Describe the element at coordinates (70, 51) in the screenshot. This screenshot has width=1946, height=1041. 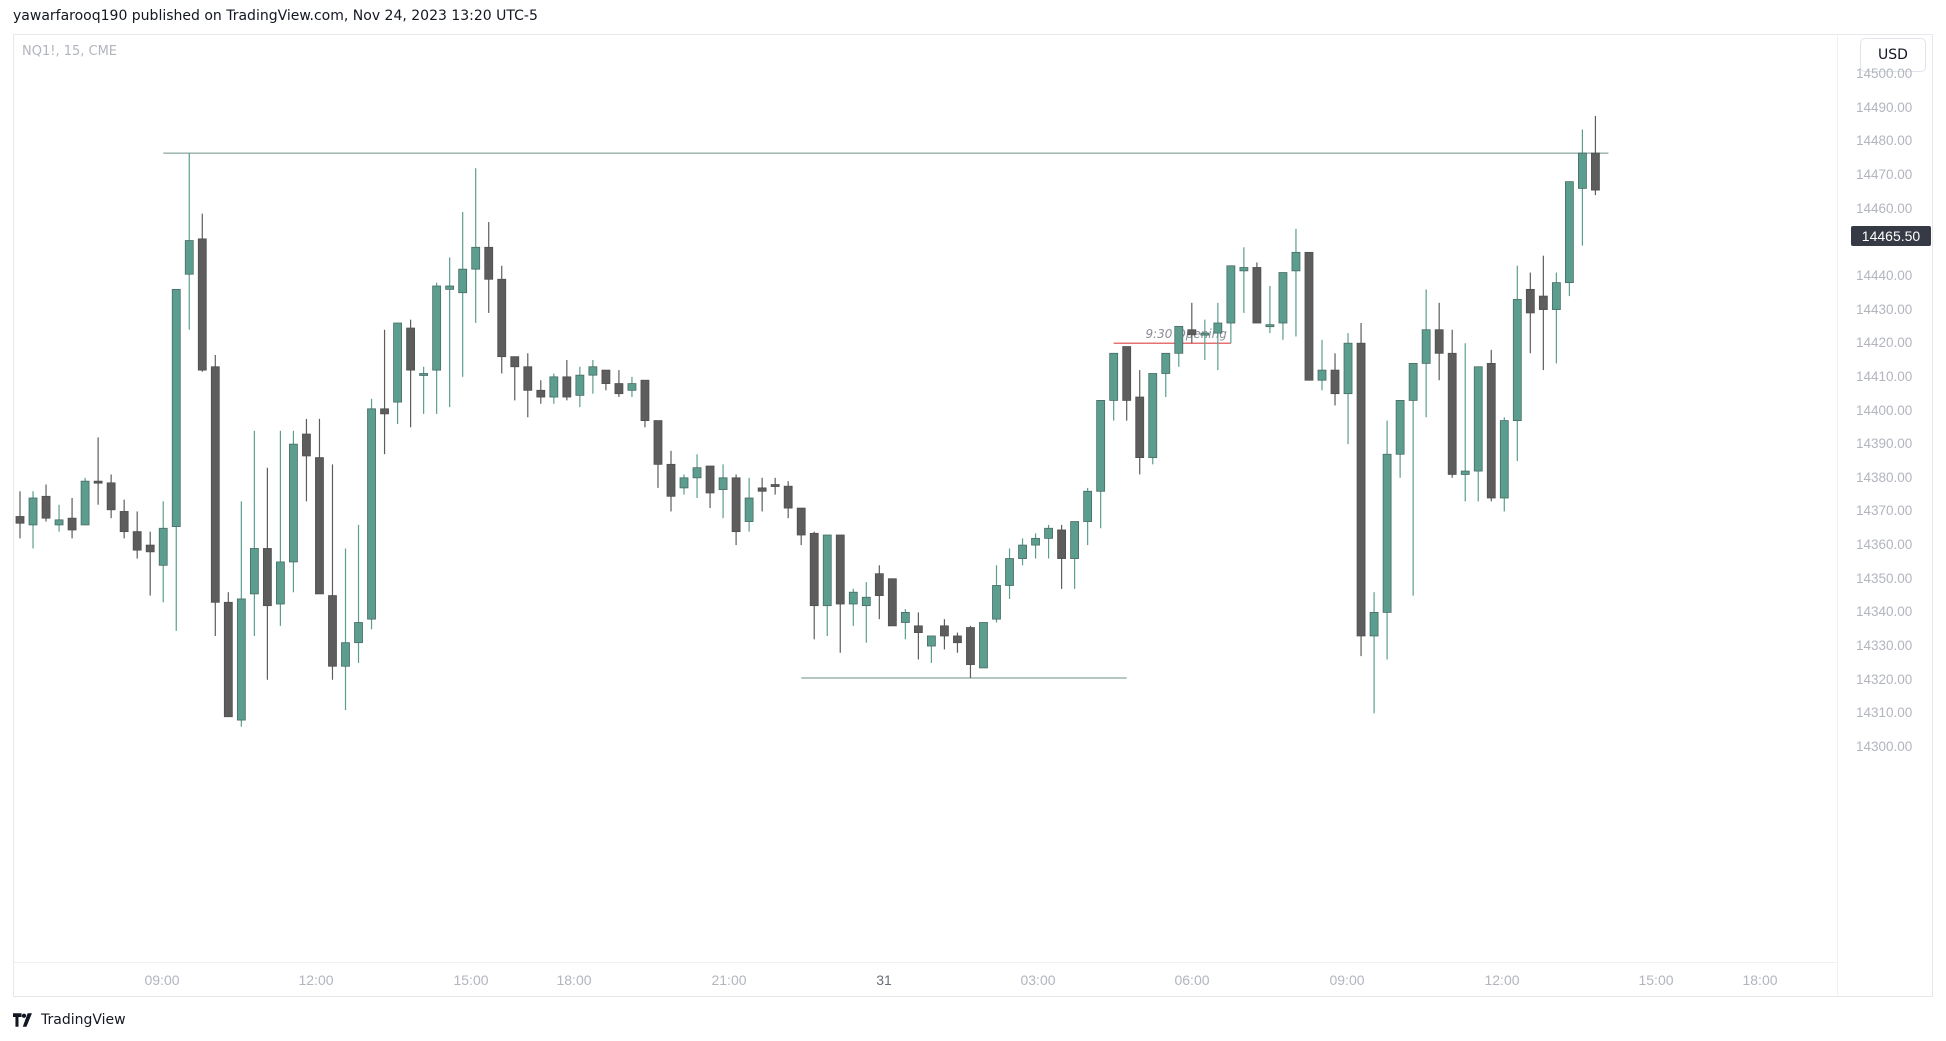
I see `symbol-label: NQ1!, 15, CME` at that location.